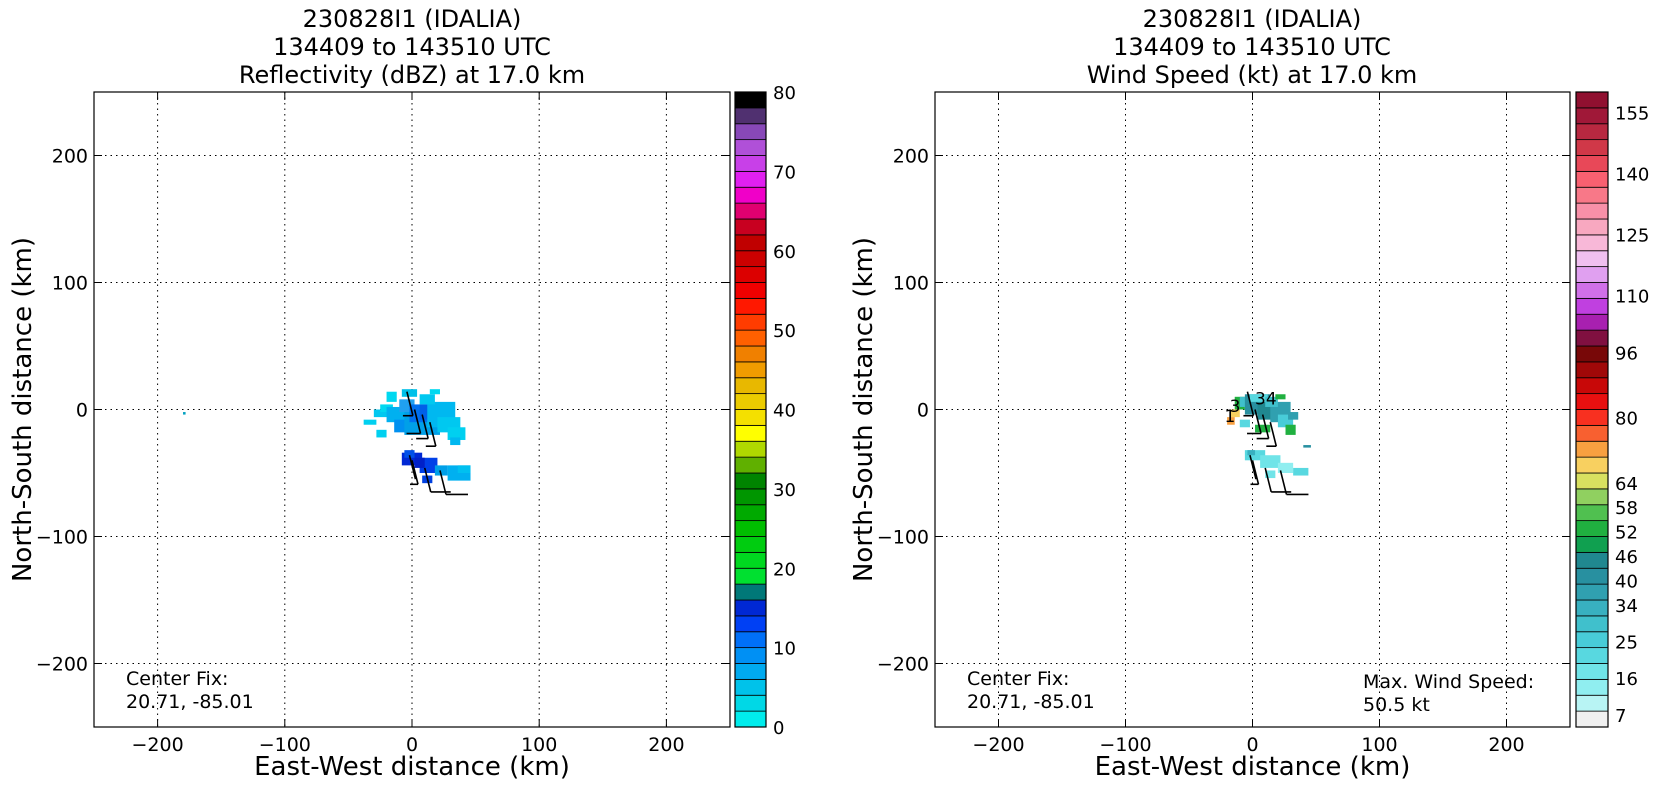 The width and height of the screenshot is (1655, 787). I want to click on colorbar-tick-label: 30, so click(784, 490).